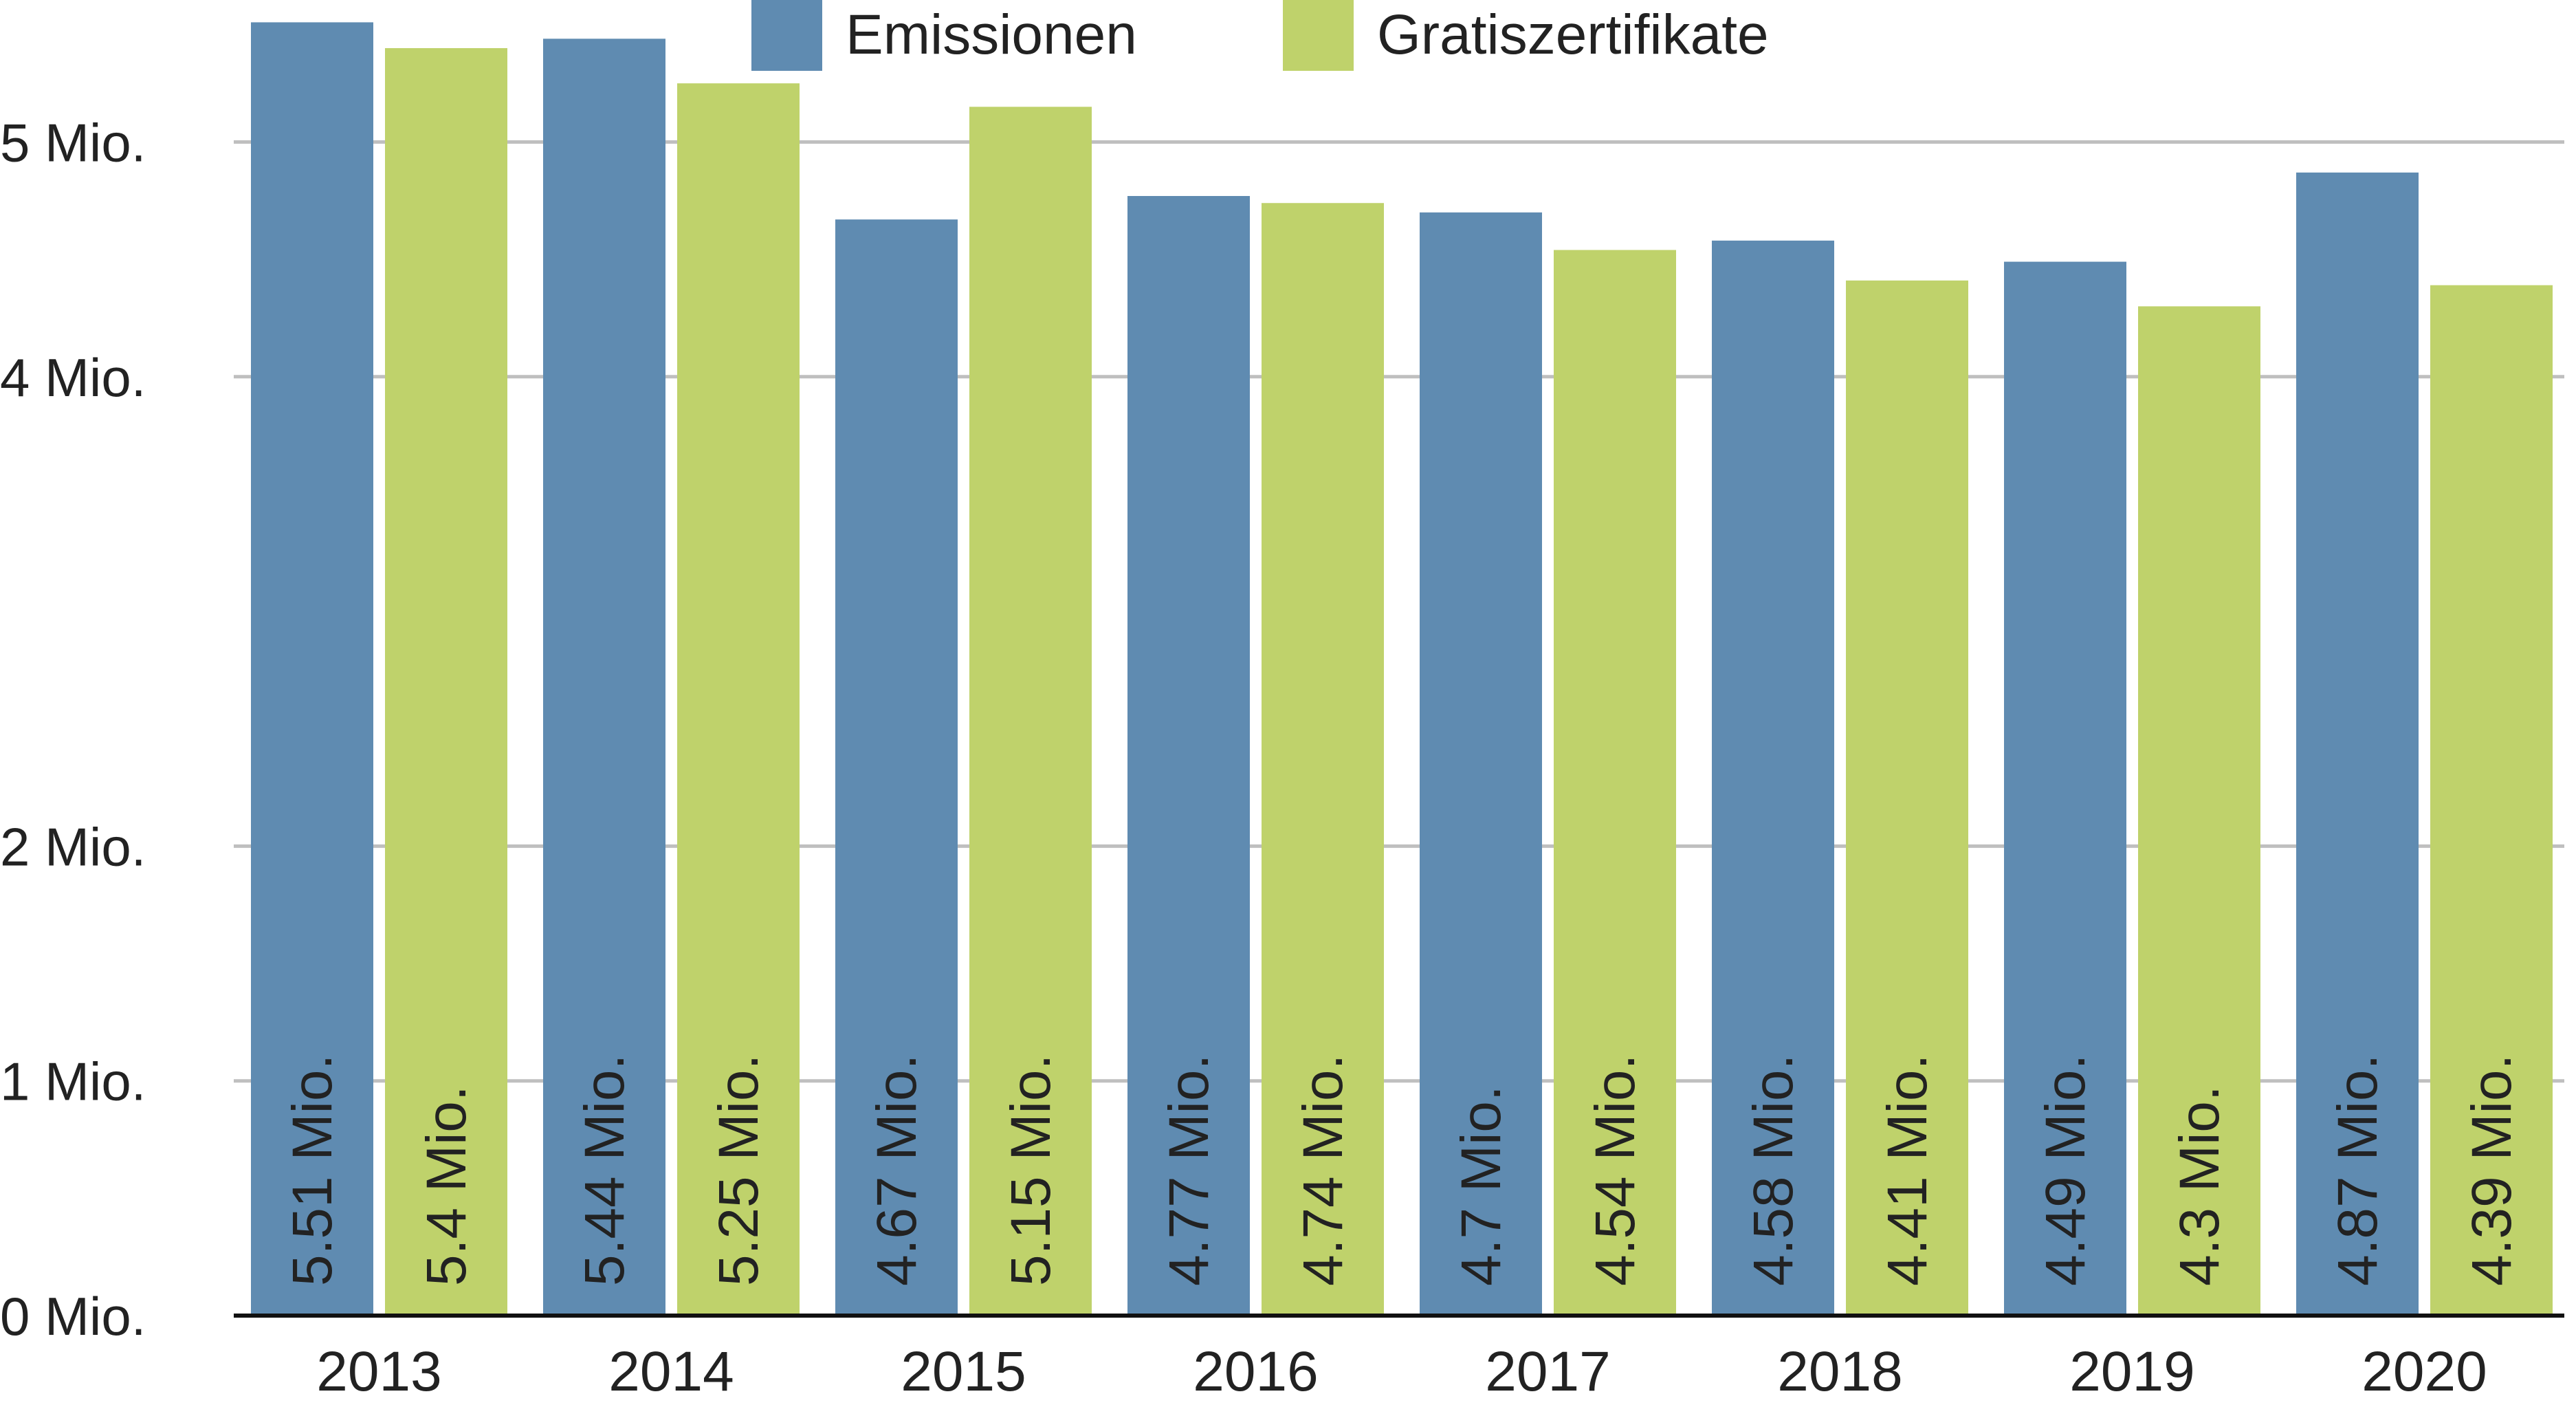 This screenshot has width=2576, height=1416. What do you see at coordinates (671, 1371) in the screenshot?
I see `x-tick-label: 2014` at bounding box center [671, 1371].